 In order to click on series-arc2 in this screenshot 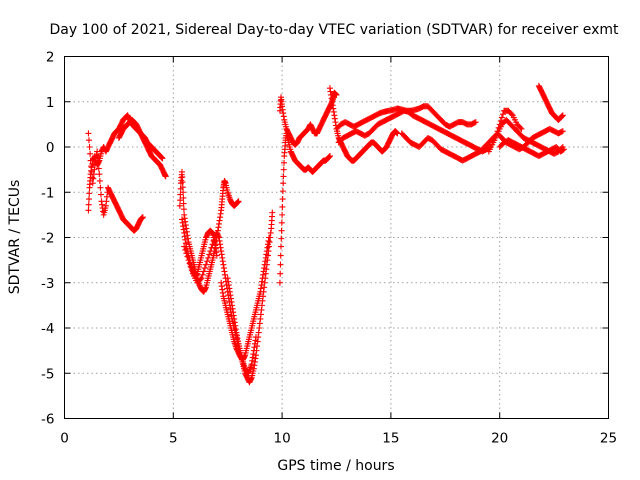, I will do `click(127, 163)`.